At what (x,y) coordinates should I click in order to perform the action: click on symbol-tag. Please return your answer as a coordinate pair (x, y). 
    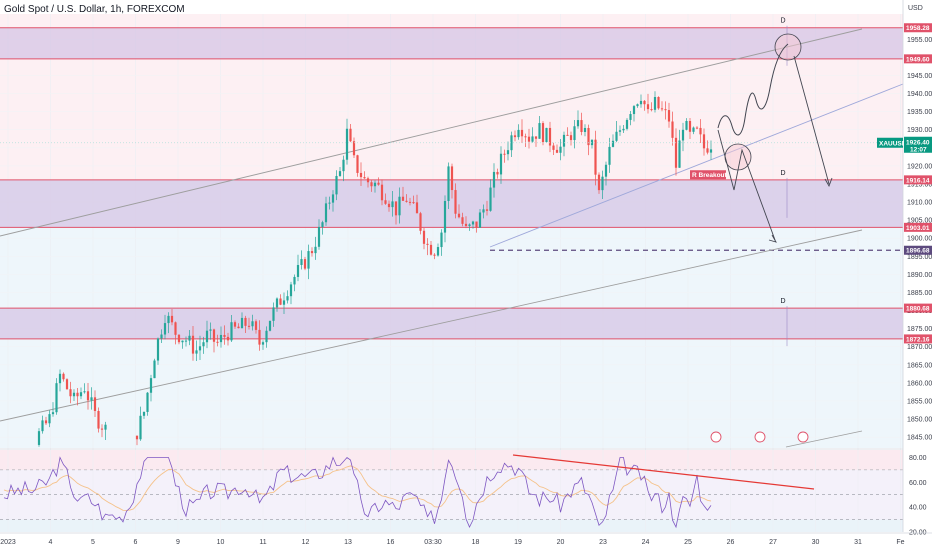
    Looking at the image, I should click on (890, 142).